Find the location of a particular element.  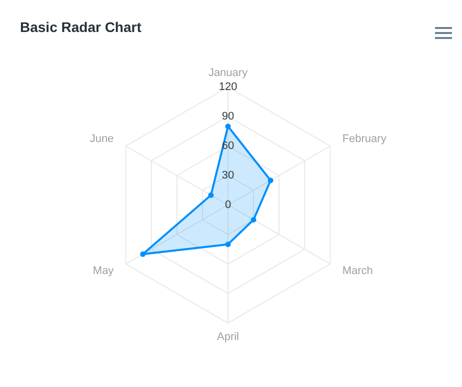

y-tick-label: 120 is located at coordinates (228, 87).